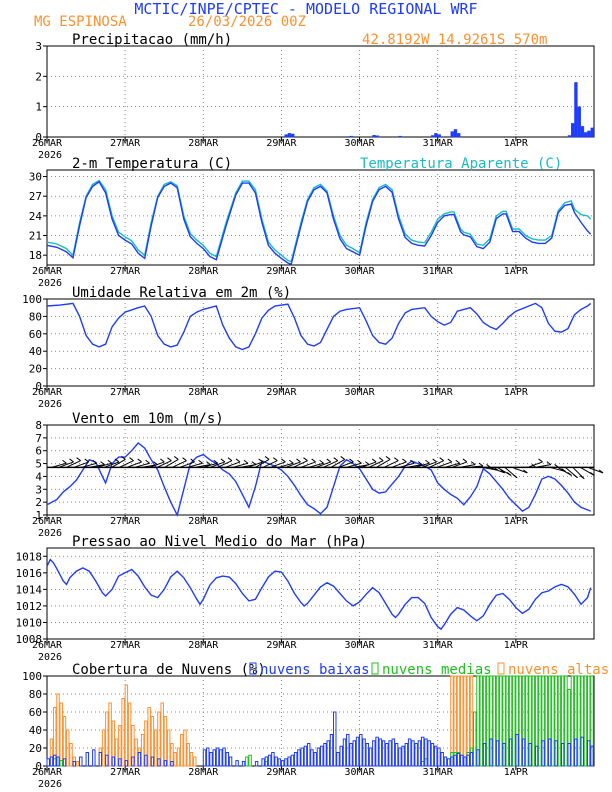  Describe the element at coordinates (152, 40) in the screenshot. I see `precip-title: Precipitacao (mm/h)` at that location.